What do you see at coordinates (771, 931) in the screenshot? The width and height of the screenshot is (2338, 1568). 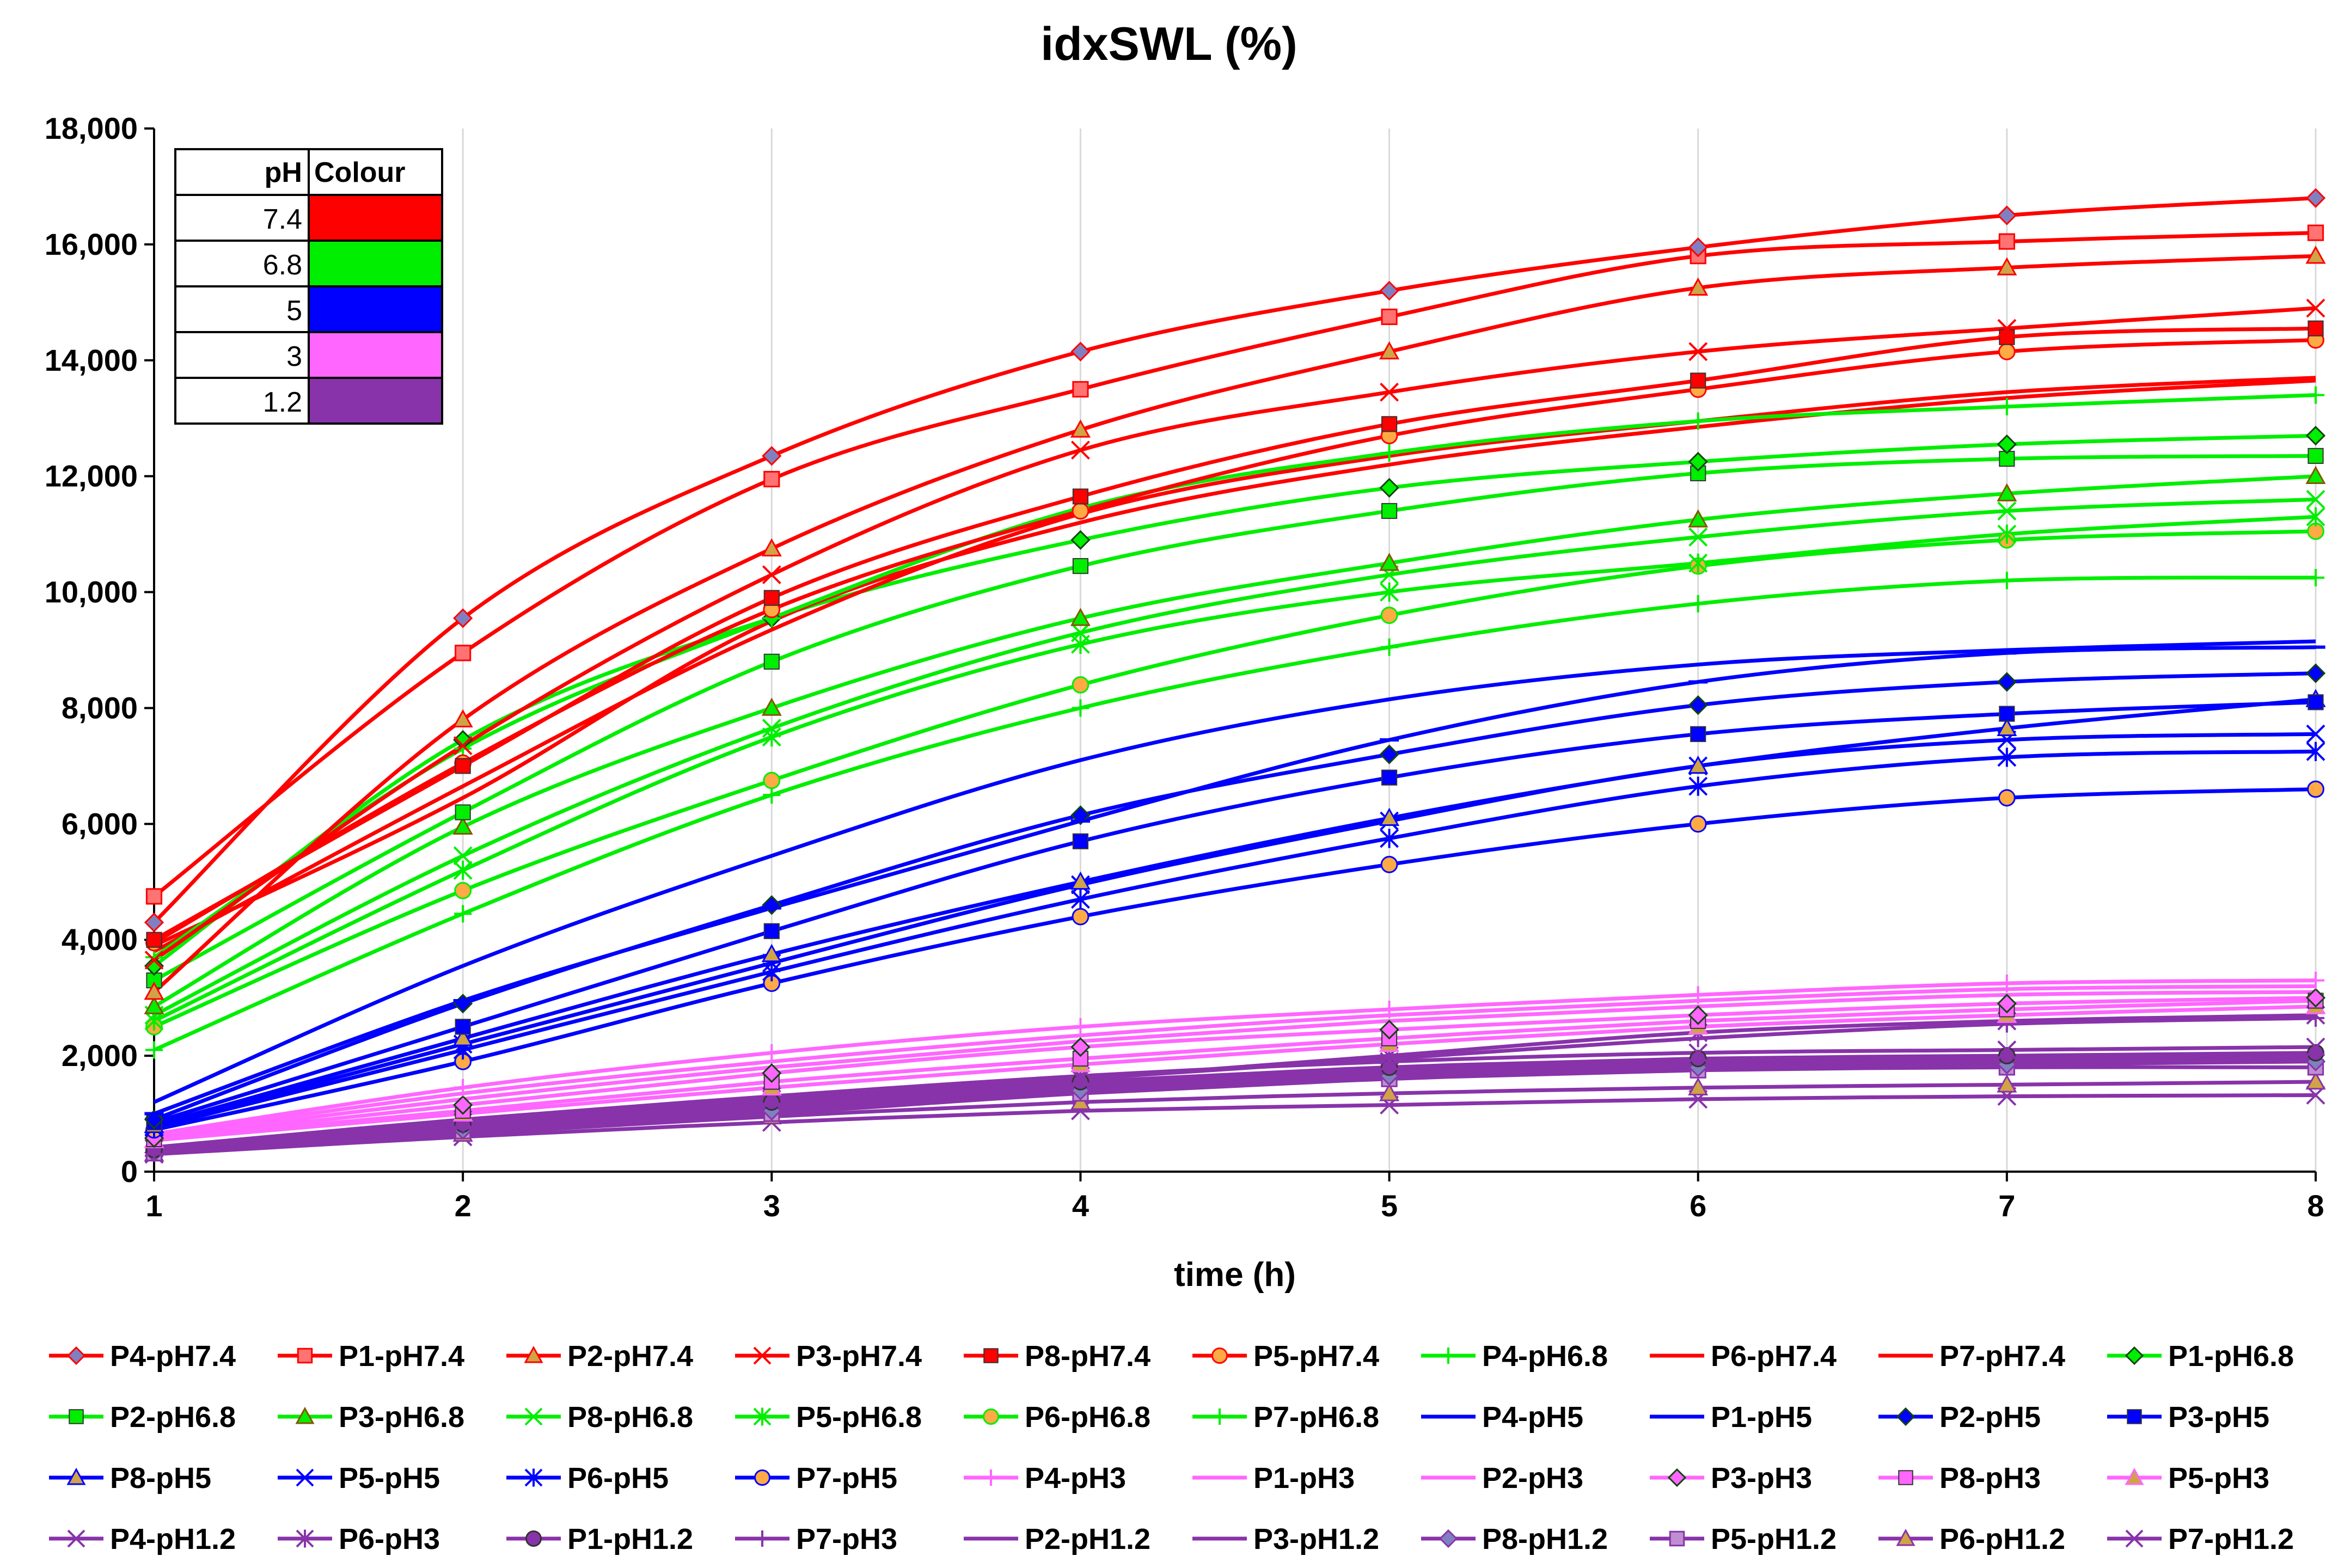 I see `data-point-p3-ph5` at bounding box center [771, 931].